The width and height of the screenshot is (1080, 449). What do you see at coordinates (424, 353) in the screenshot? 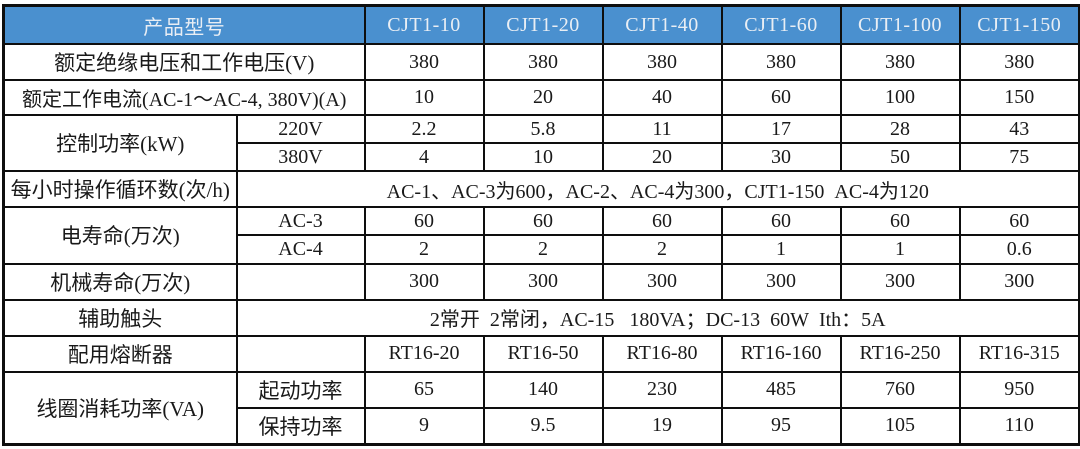
I see `spec-cell: RT16-20` at bounding box center [424, 353].